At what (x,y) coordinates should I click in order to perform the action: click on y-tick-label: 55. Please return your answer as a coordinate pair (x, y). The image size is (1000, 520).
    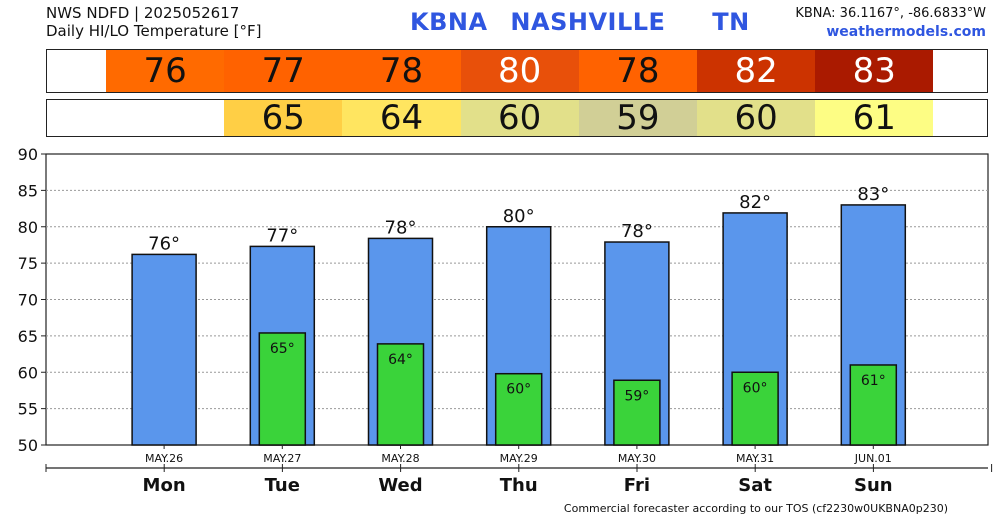
    Looking at the image, I should click on (28, 409).